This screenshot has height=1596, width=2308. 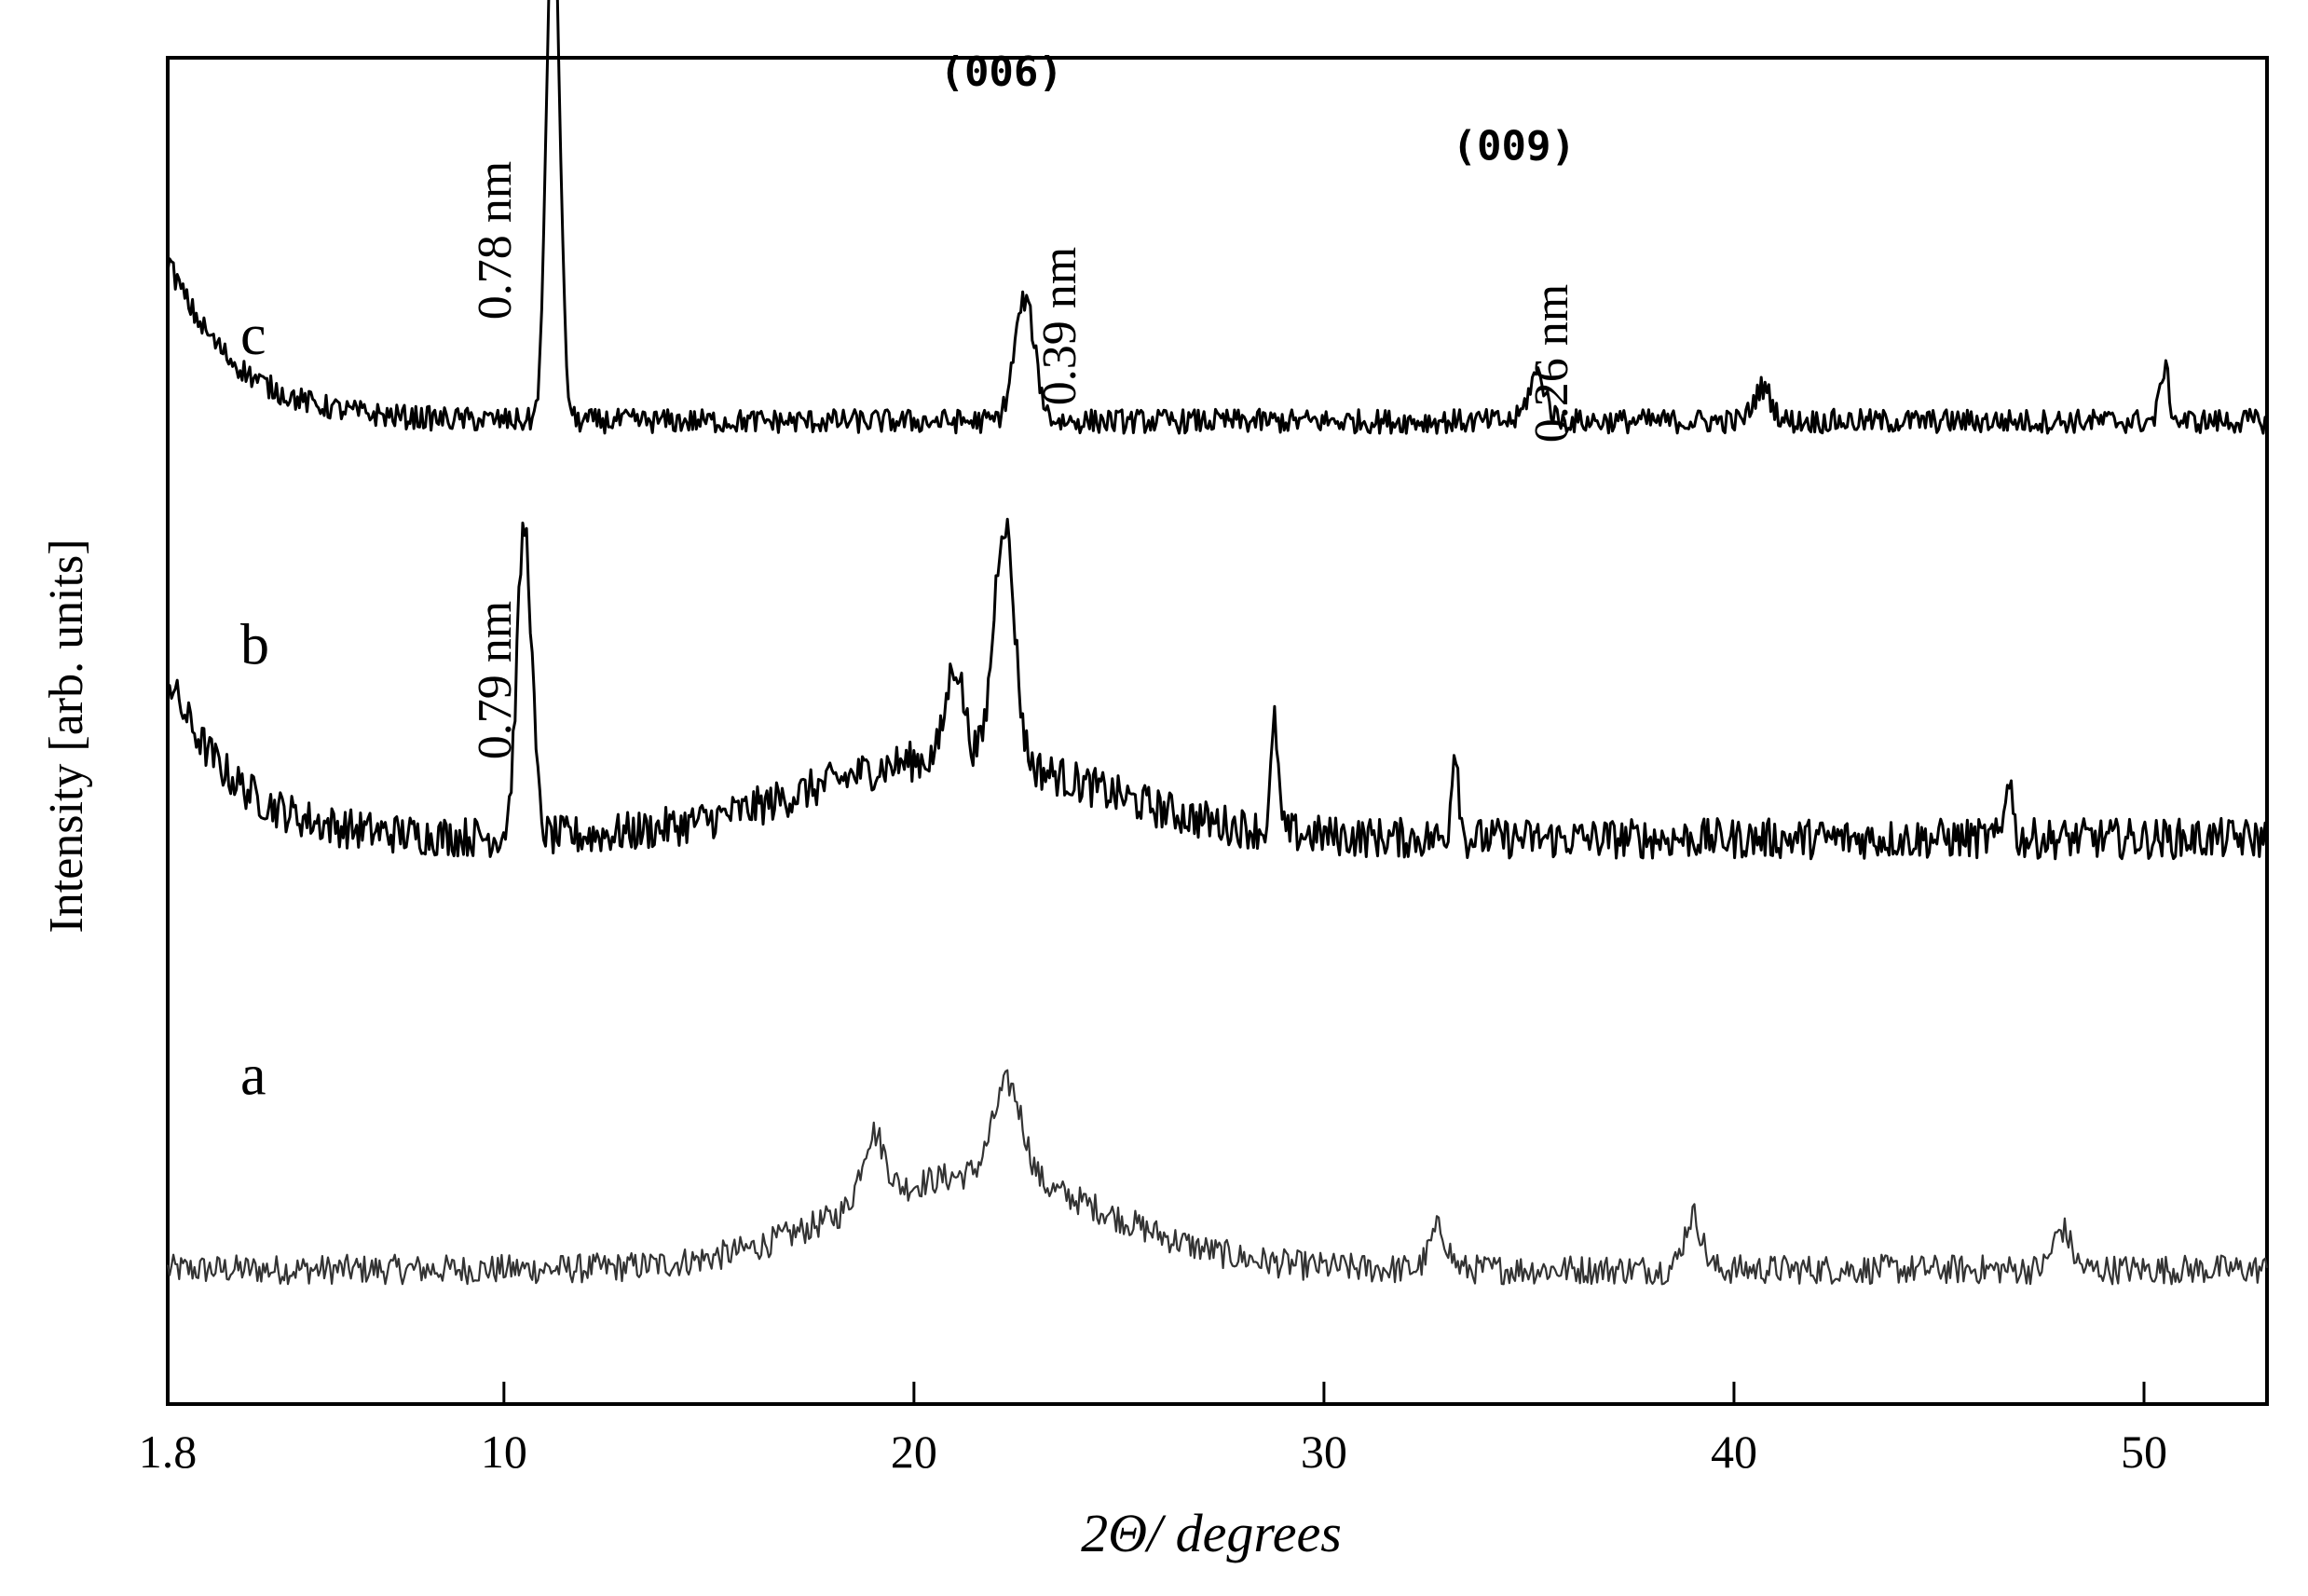 I want to click on x-ticks: 1.8 10 20 30 40 50, so click(x=1153, y=1430).